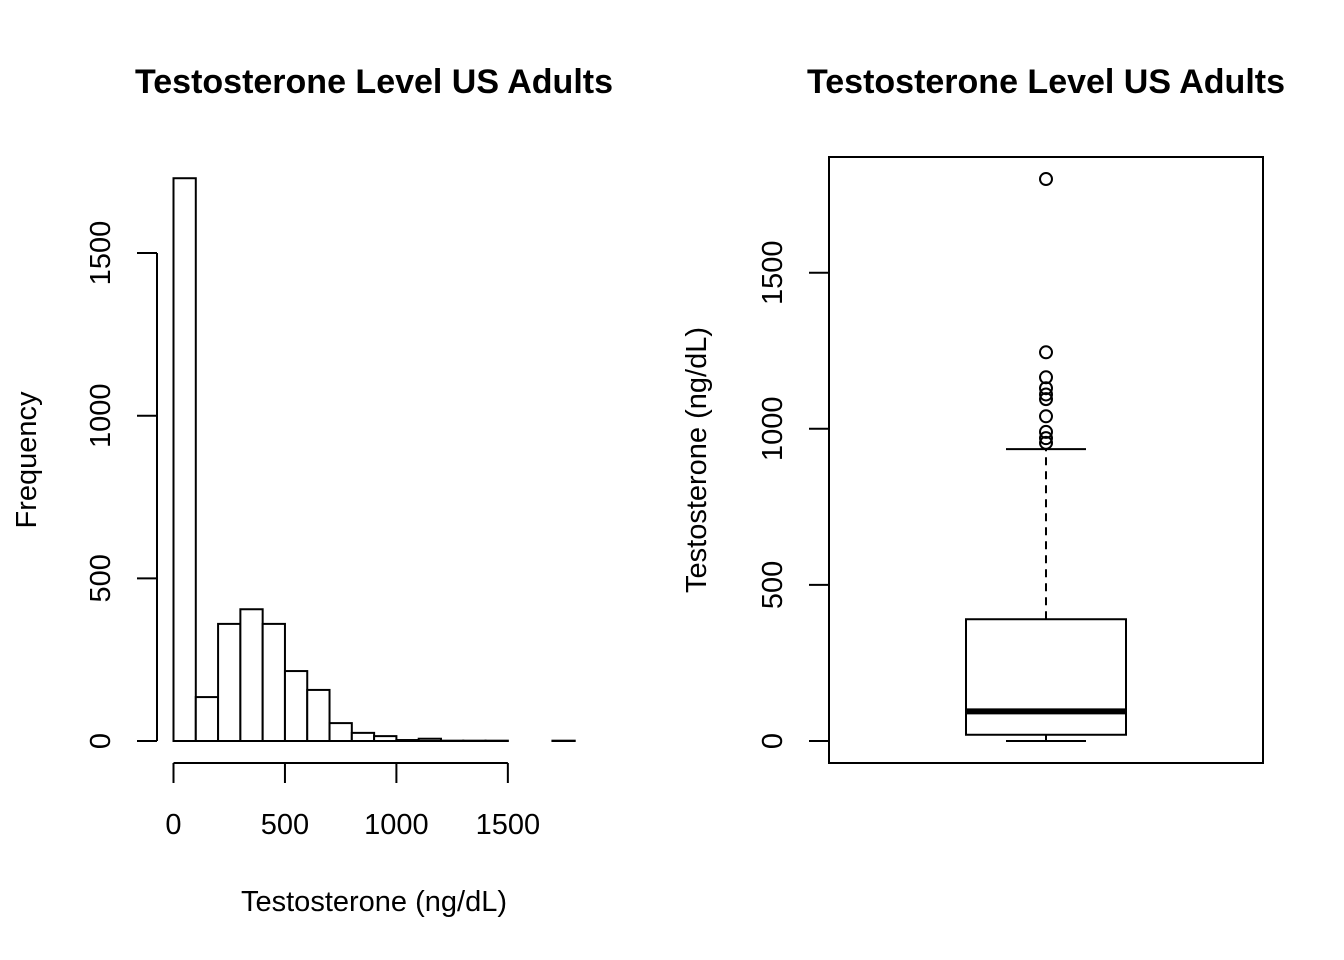 The height and width of the screenshot is (960, 1344). Describe the element at coordinates (27, 460) in the screenshot. I see `histogram-y-axis-label: Frequency` at that location.